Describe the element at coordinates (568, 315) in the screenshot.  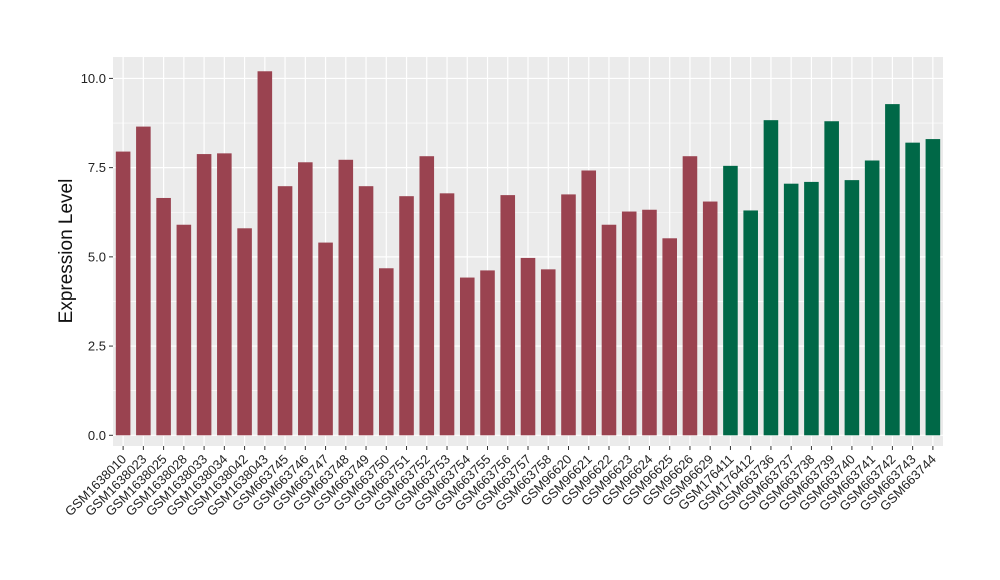
I see `bar-GSM96620` at that location.